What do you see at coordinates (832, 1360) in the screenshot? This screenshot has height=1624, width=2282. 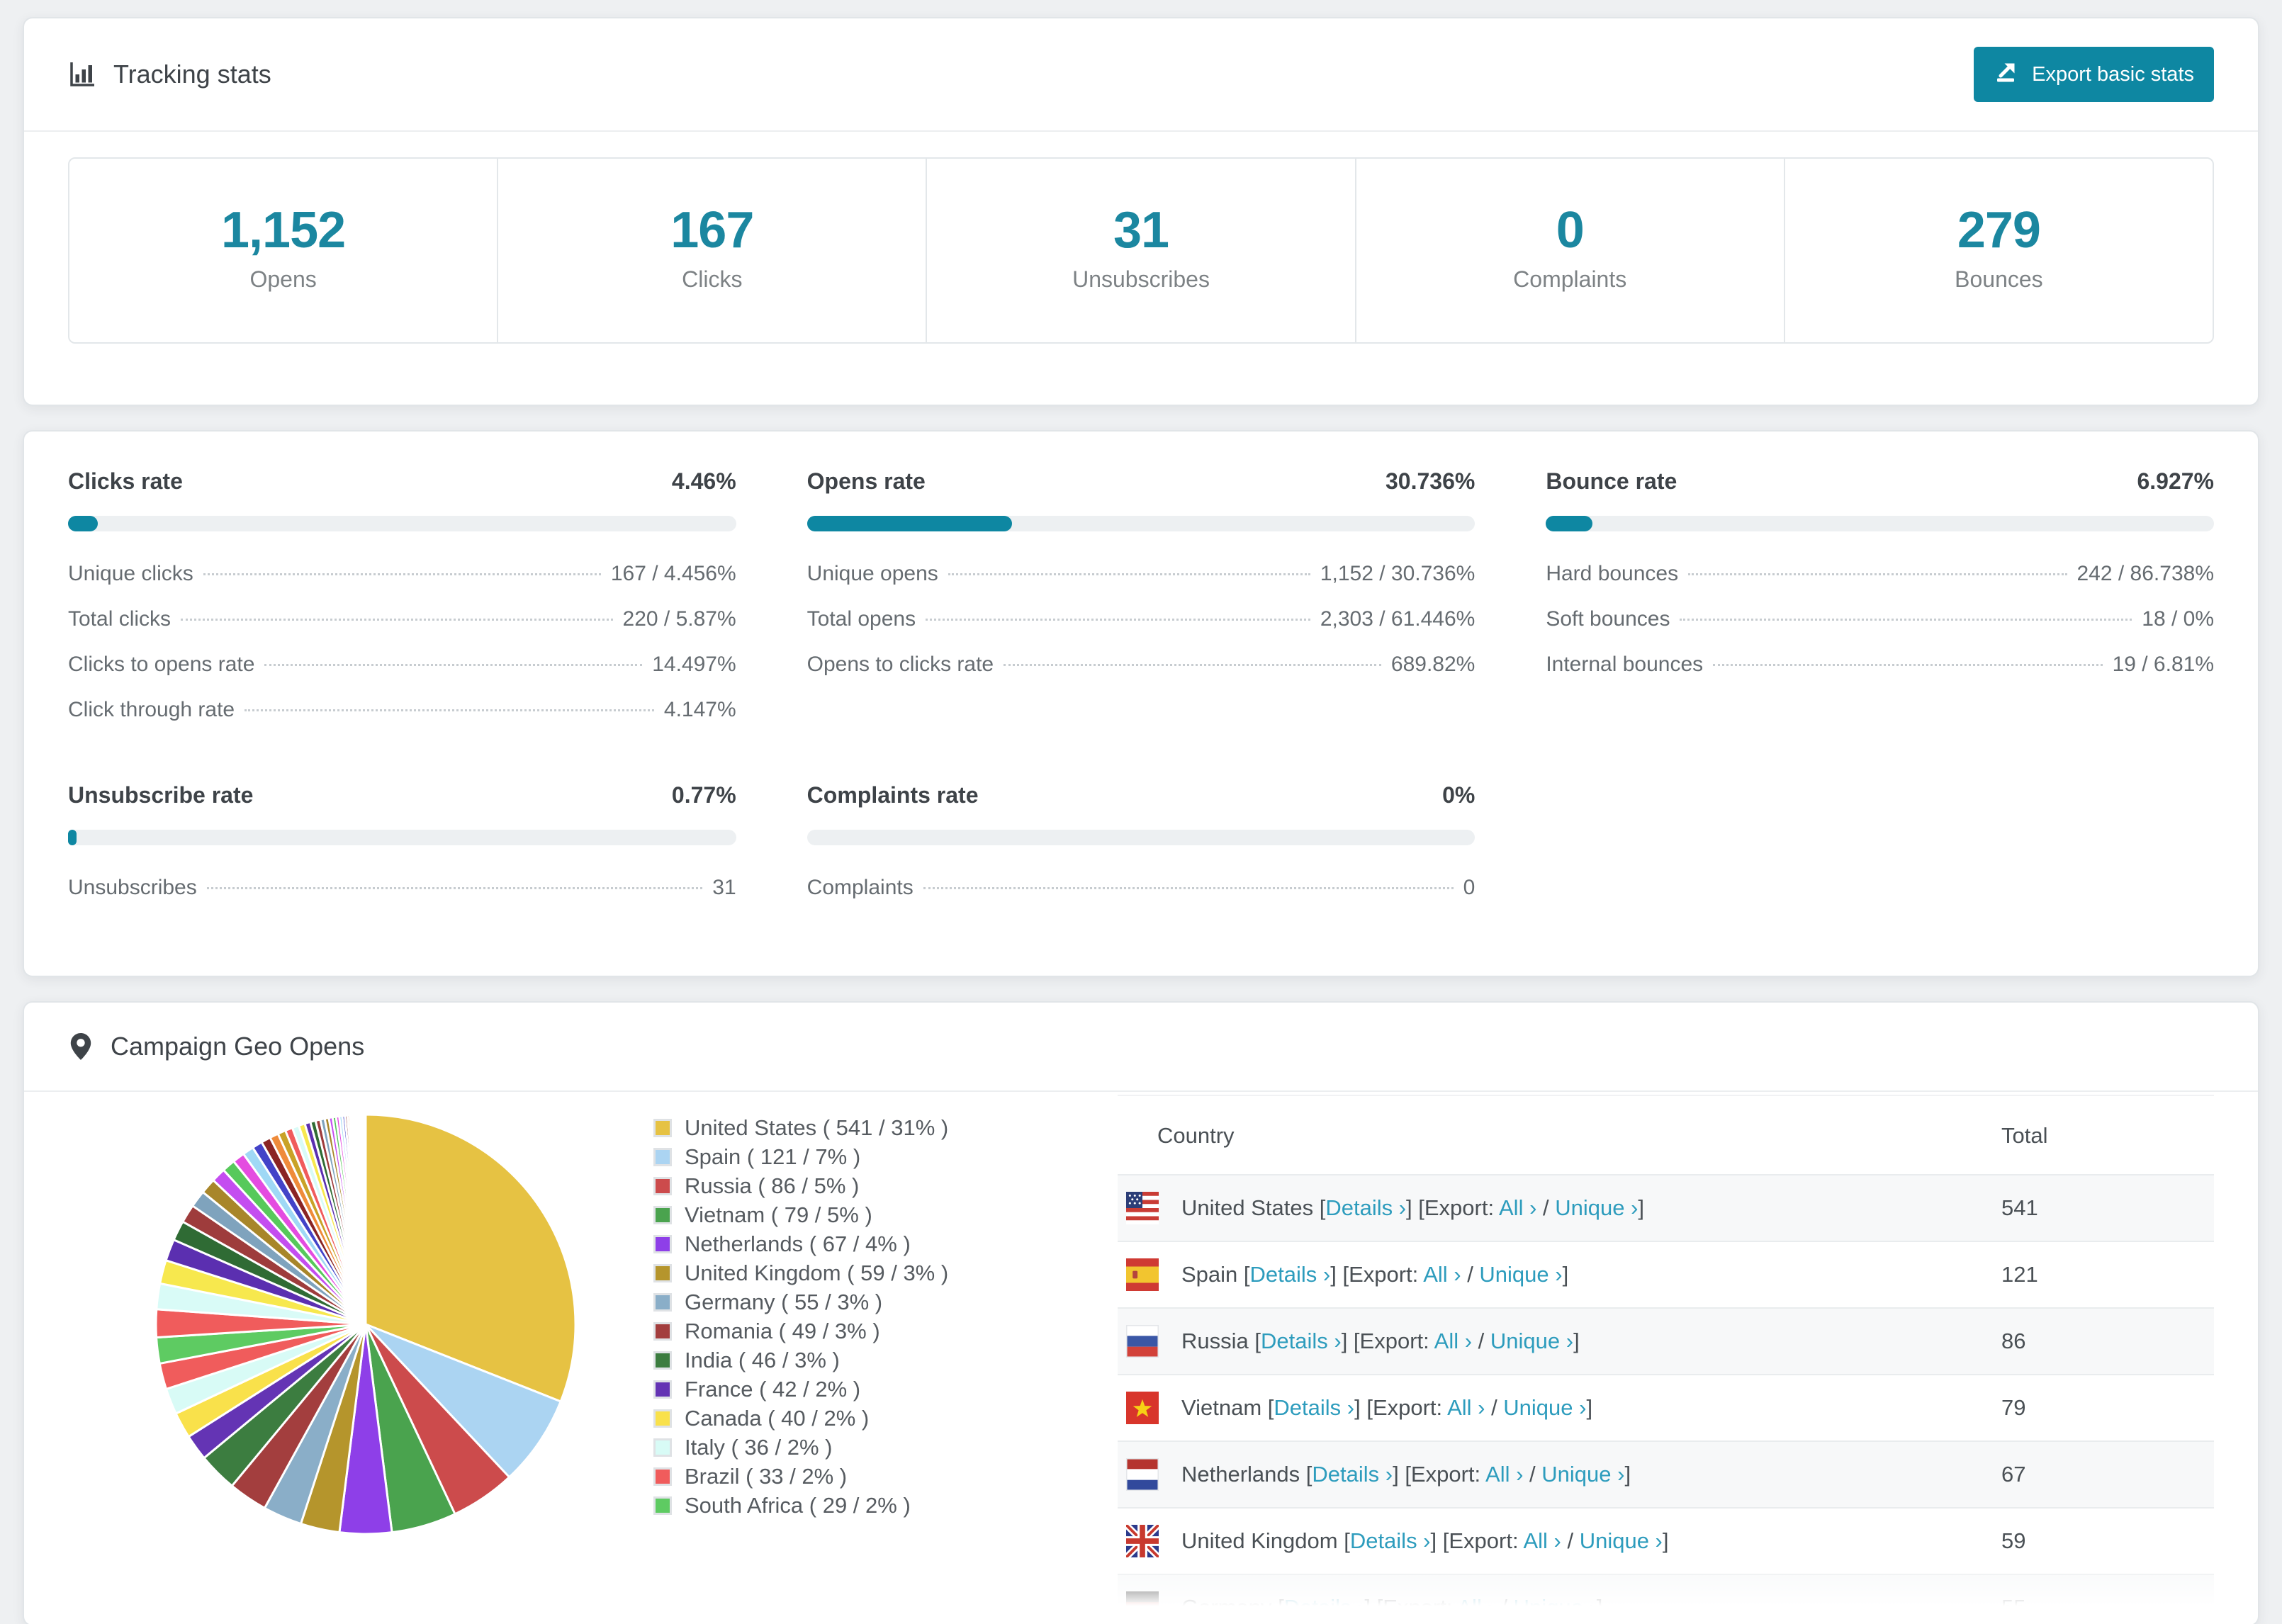 I see `legend-item-india: India ( 46 / 3% )` at bounding box center [832, 1360].